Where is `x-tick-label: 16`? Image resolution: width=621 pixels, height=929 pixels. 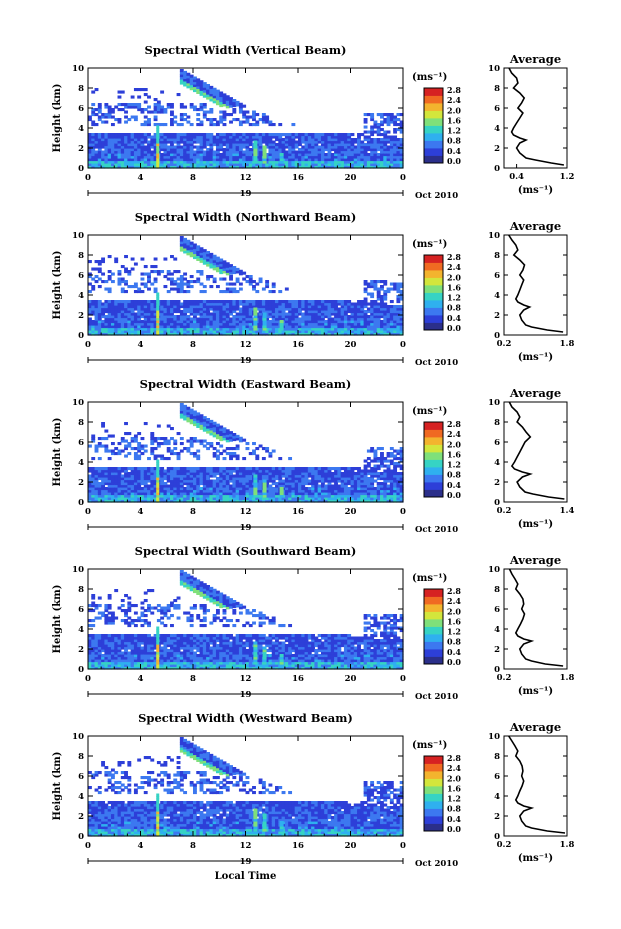
x-tick-label: 16 is located at coordinates (298, 345).